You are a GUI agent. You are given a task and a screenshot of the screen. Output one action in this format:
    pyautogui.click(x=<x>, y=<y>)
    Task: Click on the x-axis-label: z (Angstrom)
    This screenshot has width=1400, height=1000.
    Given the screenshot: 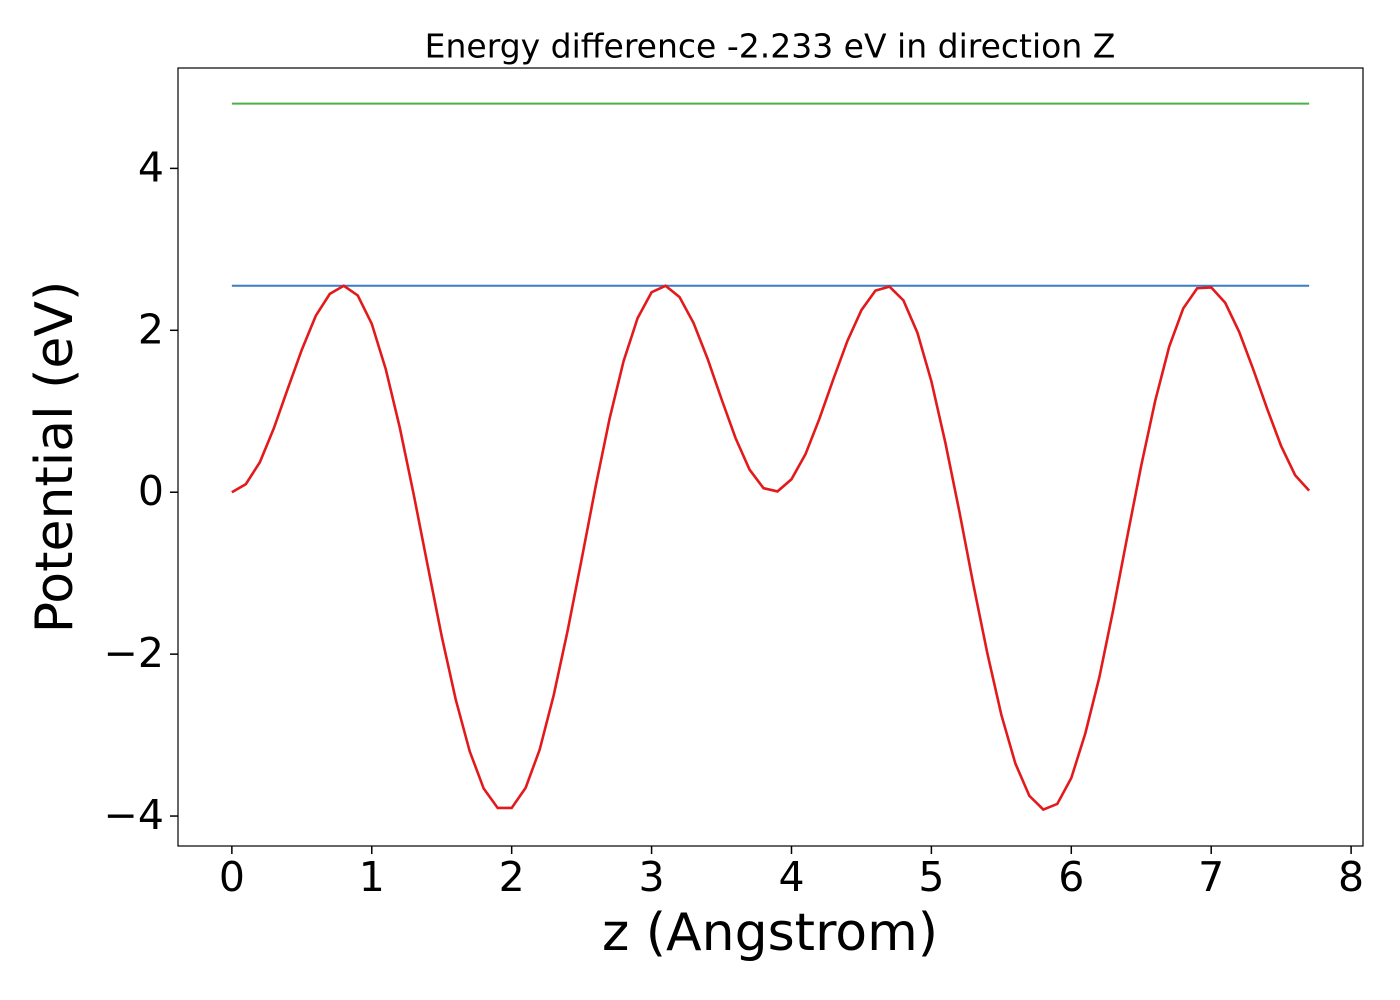 What is the action you would take?
    pyautogui.click(x=770, y=933)
    